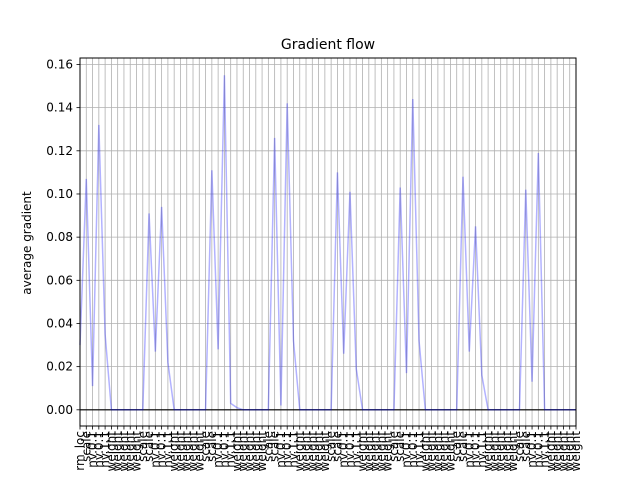 This screenshot has width=640, height=480. What do you see at coordinates (328, 45) in the screenshot?
I see `chart-title: Gradient flow` at bounding box center [328, 45].